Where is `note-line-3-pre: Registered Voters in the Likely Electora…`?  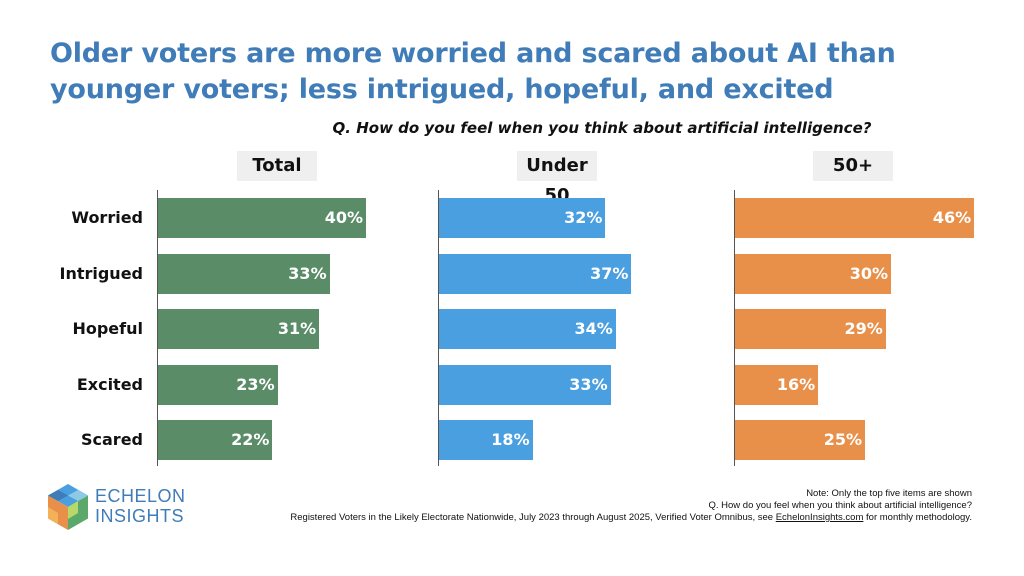 note-line-3-pre: Registered Voters in the Likely Electora… is located at coordinates (533, 517).